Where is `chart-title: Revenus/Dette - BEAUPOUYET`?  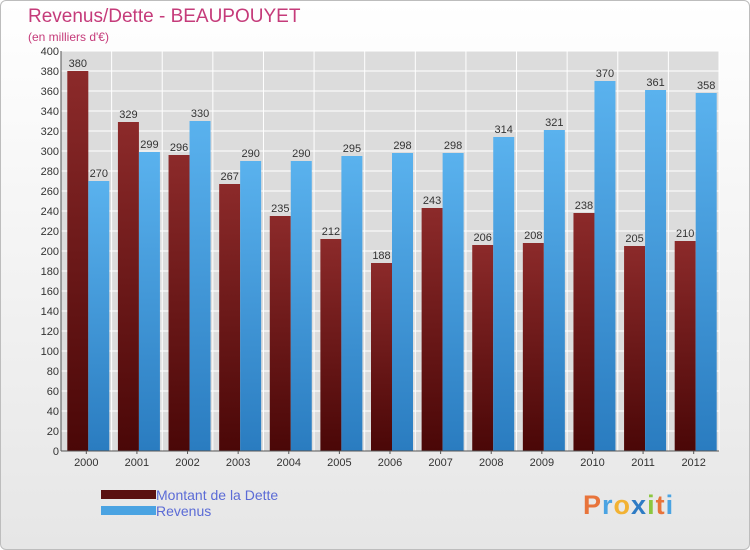
chart-title: Revenus/Dette - BEAUPOUYET is located at coordinates (164, 16).